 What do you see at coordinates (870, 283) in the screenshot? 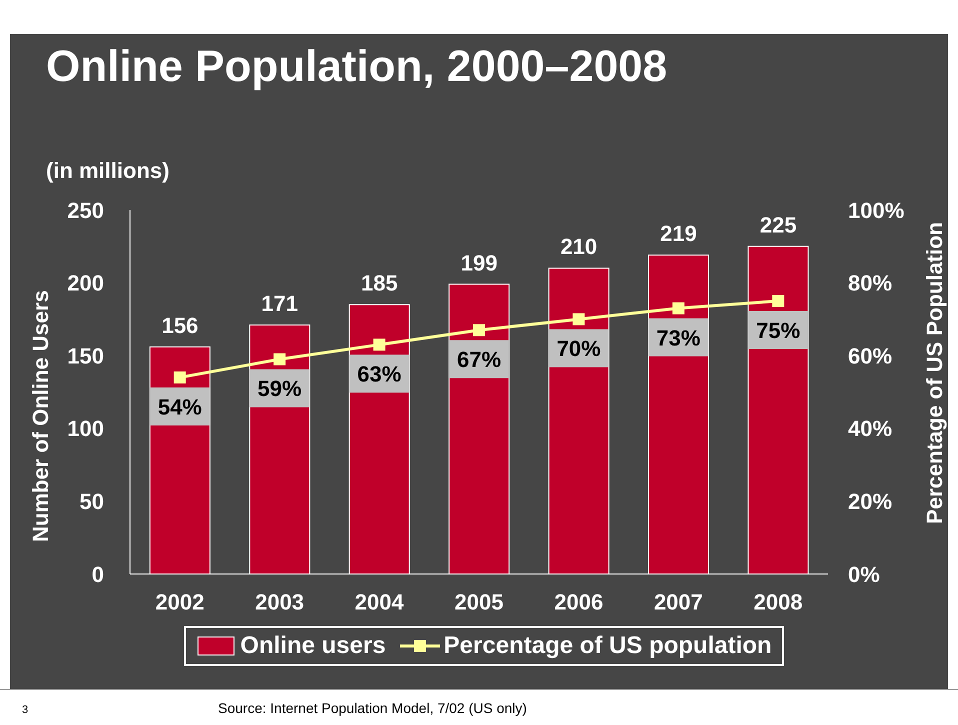
I see `y2-tick-label: 80%` at bounding box center [870, 283].